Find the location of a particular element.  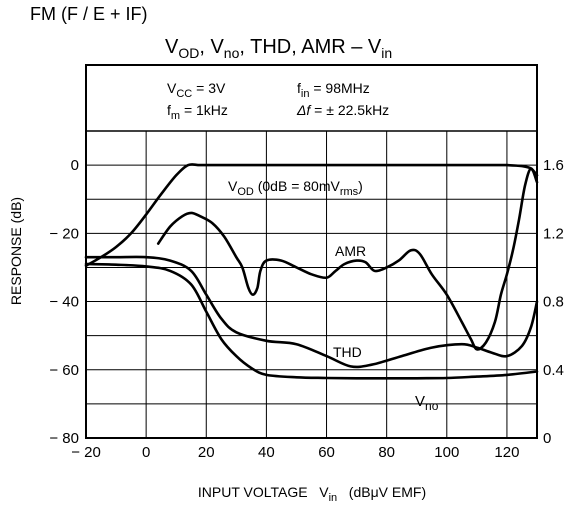

x-tick-label: 60 is located at coordinates (326, 452).